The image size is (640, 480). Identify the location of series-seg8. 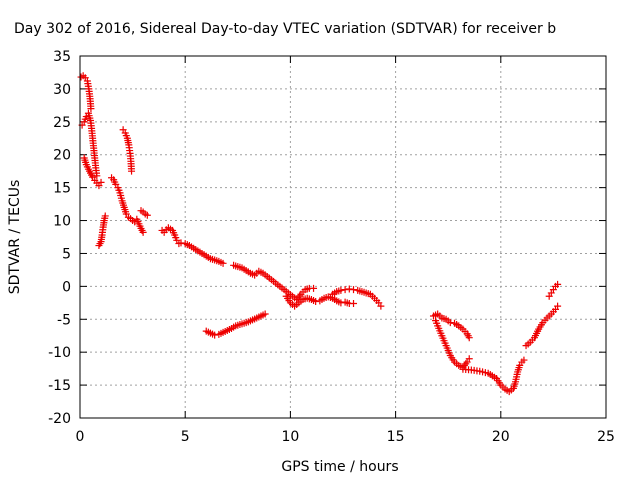
(192, 245).